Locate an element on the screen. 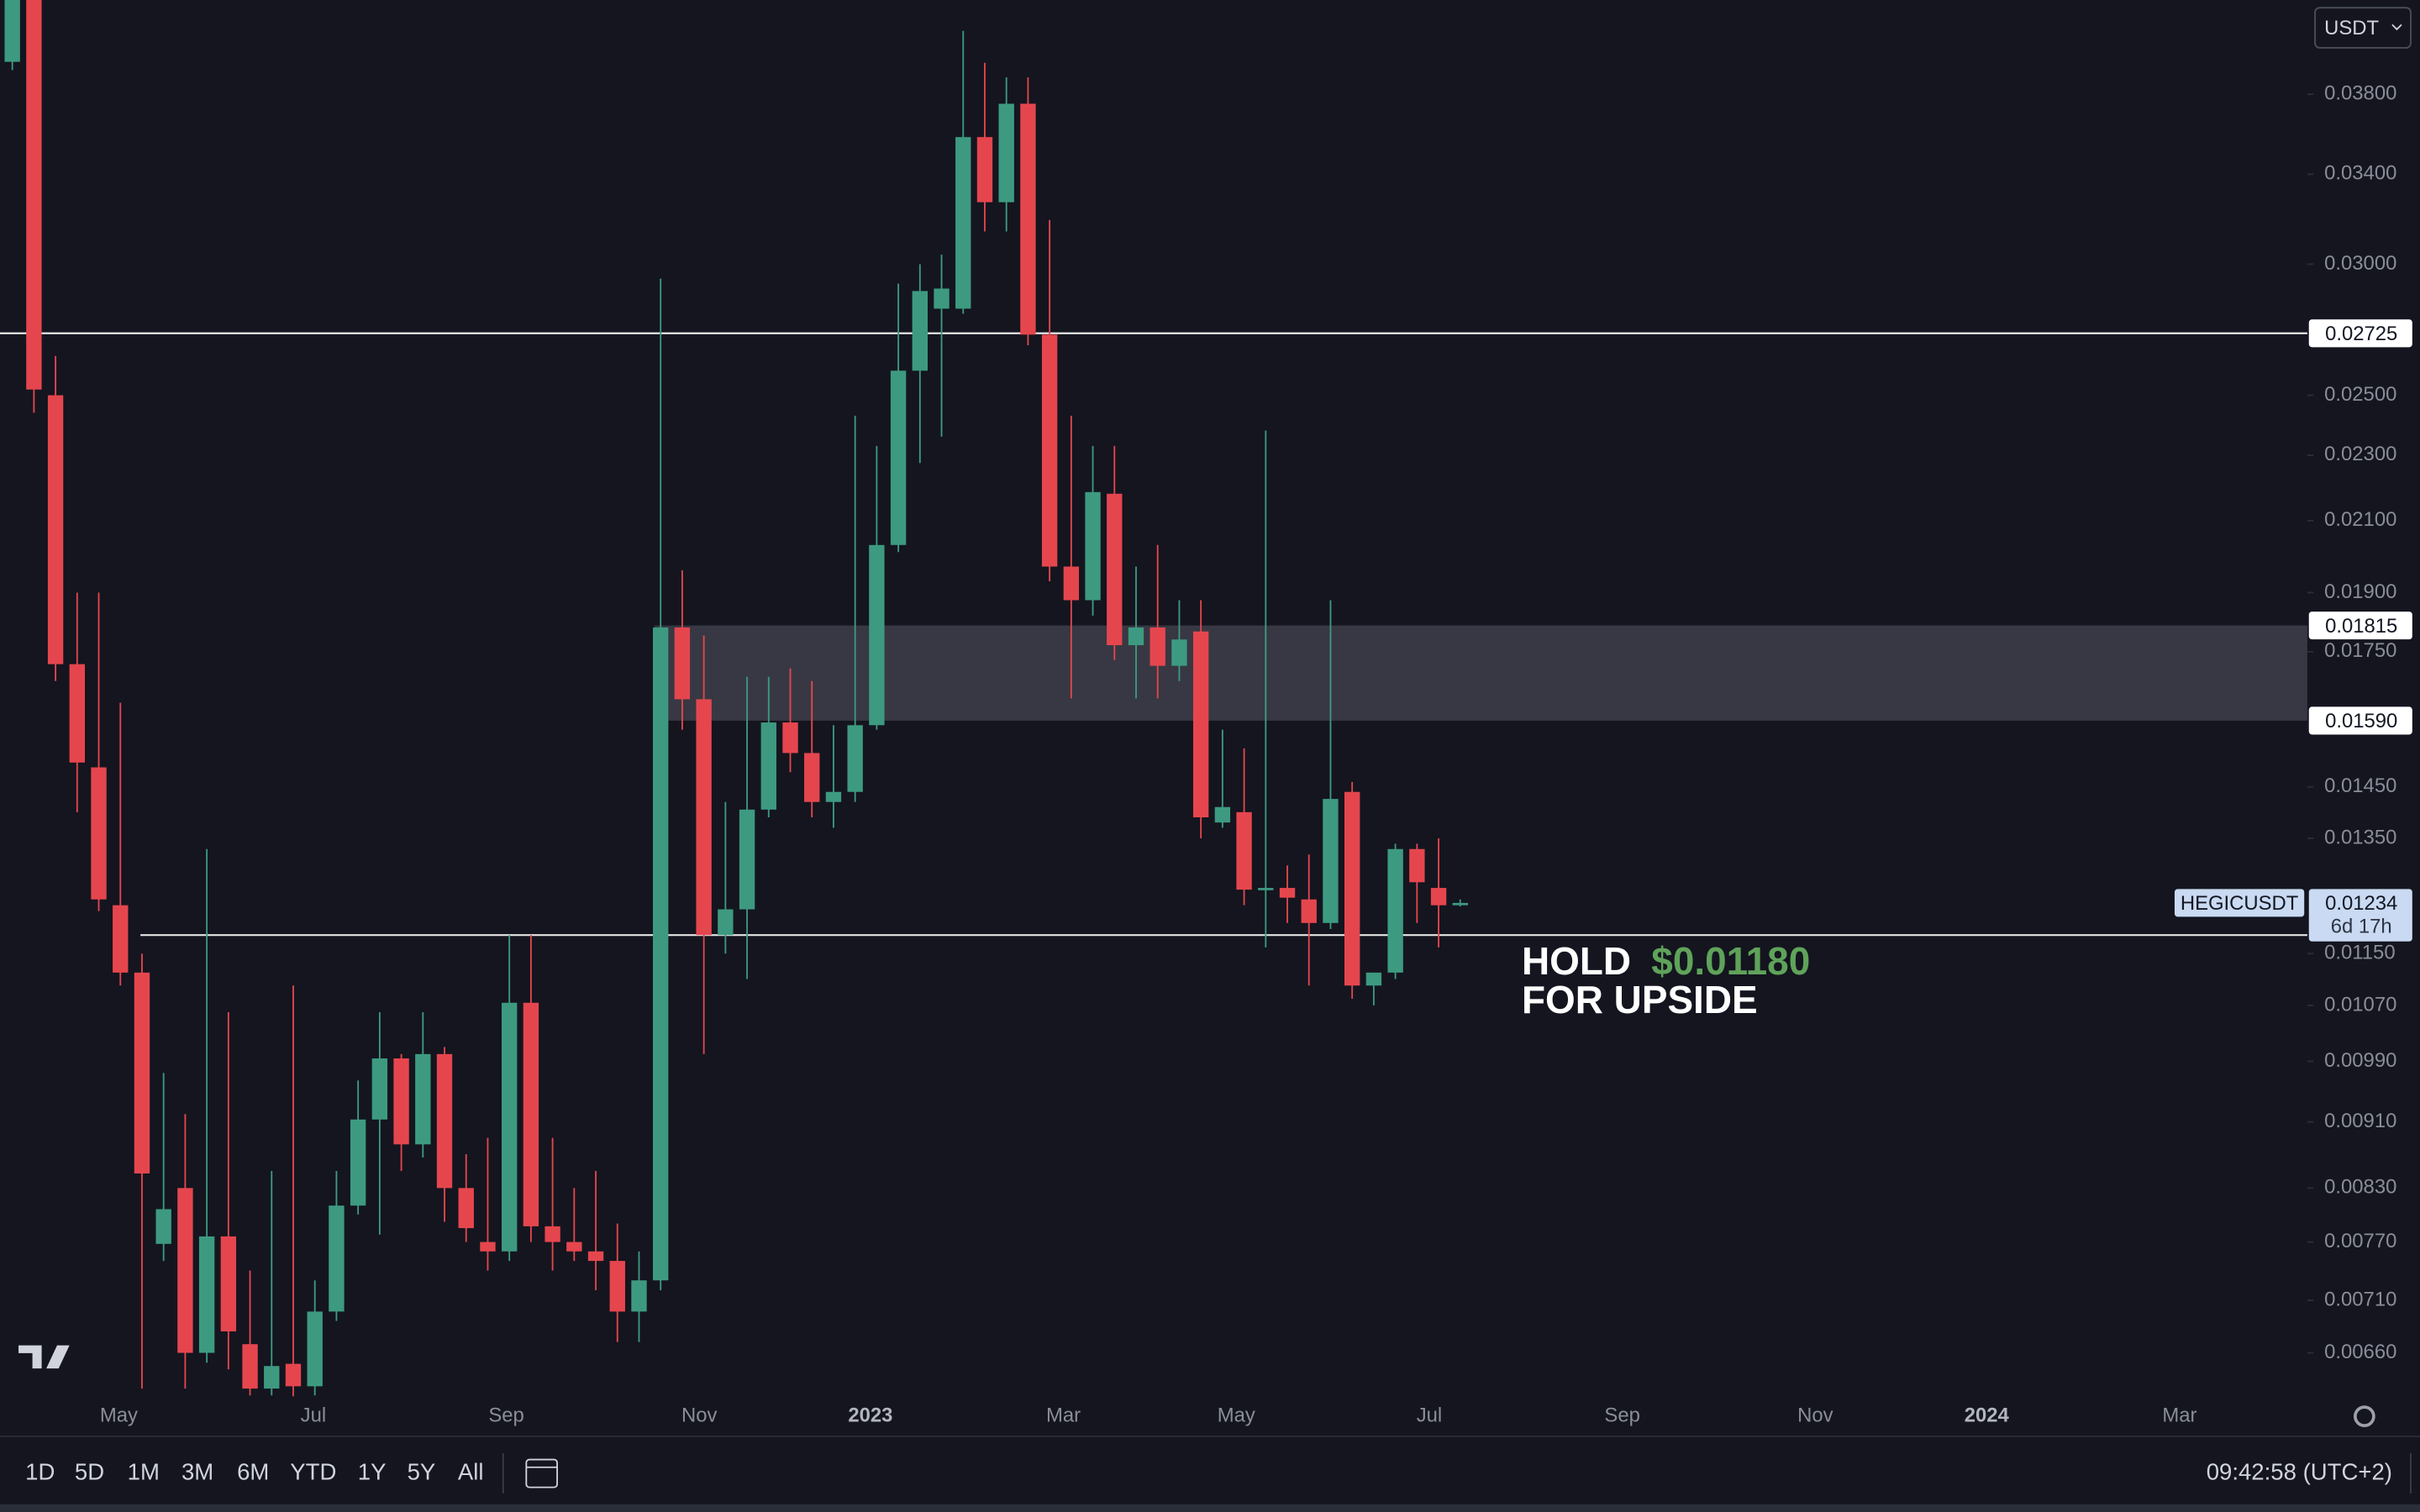  symbol-label: HEGICUSDT is located at coordinates (2240, 903).